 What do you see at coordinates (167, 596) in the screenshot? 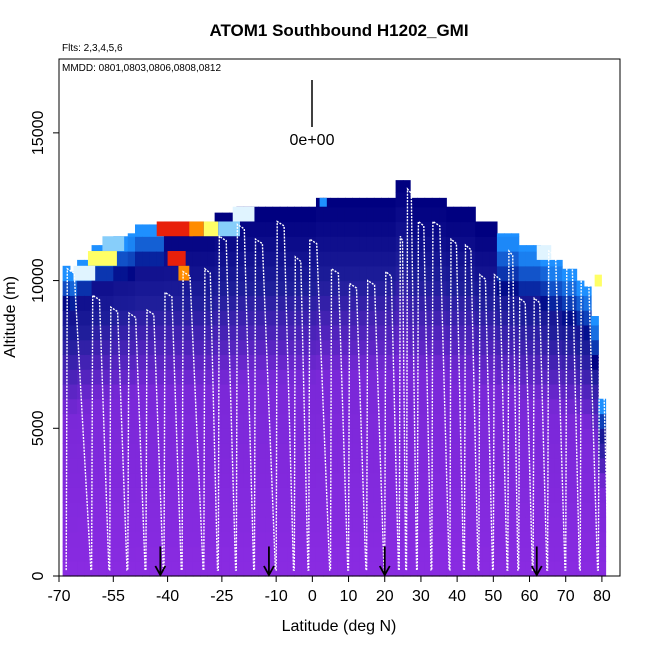
I see `x-tick-label: -40` at bounding box center [167, 596].